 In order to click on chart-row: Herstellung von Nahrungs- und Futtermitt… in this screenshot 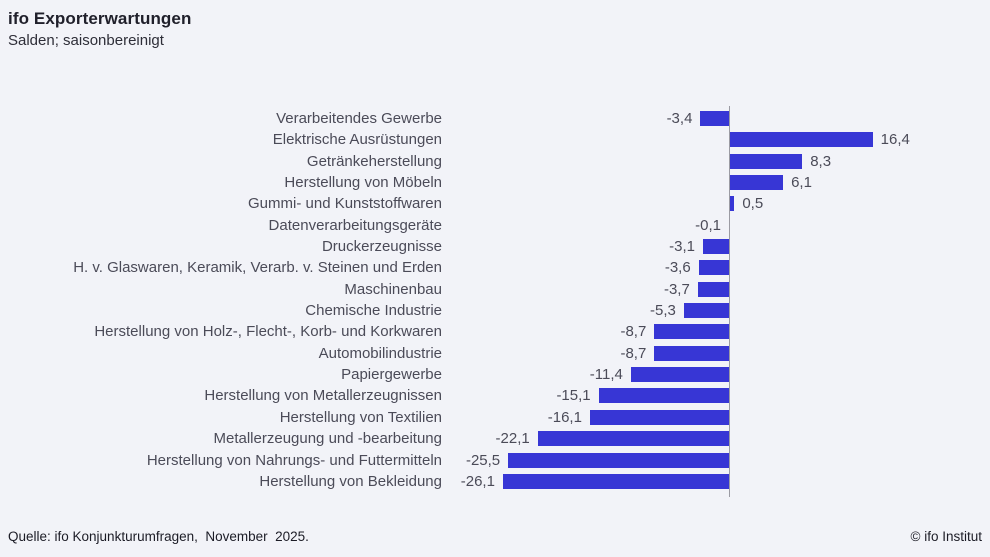, I will do `click(495, 460)`.